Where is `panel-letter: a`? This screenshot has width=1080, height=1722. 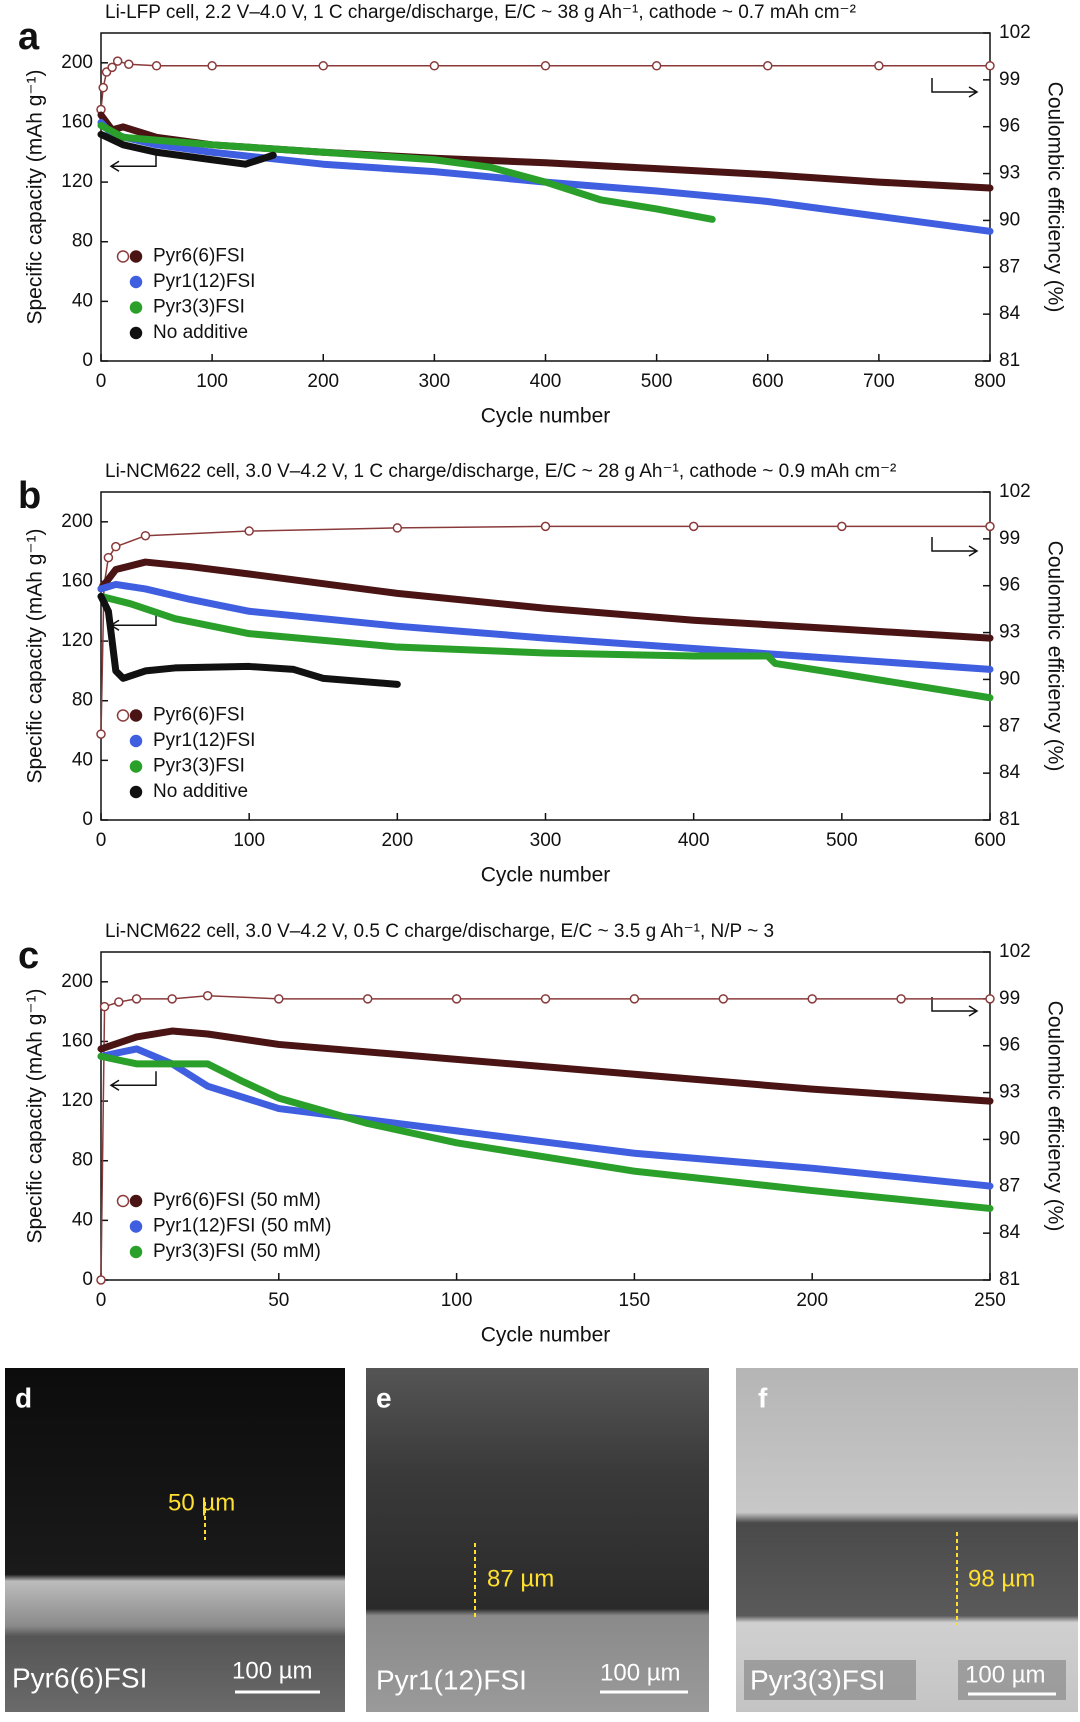 panel-letter: a is located at coordinates (29, 37).